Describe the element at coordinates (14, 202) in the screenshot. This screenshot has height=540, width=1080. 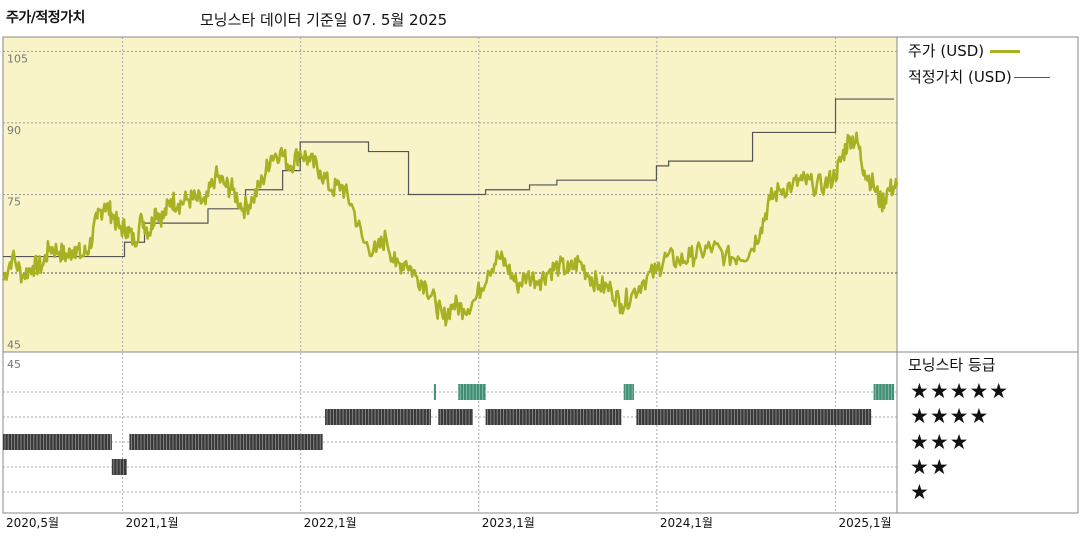
I see `y-tick-label: 75` at that location.